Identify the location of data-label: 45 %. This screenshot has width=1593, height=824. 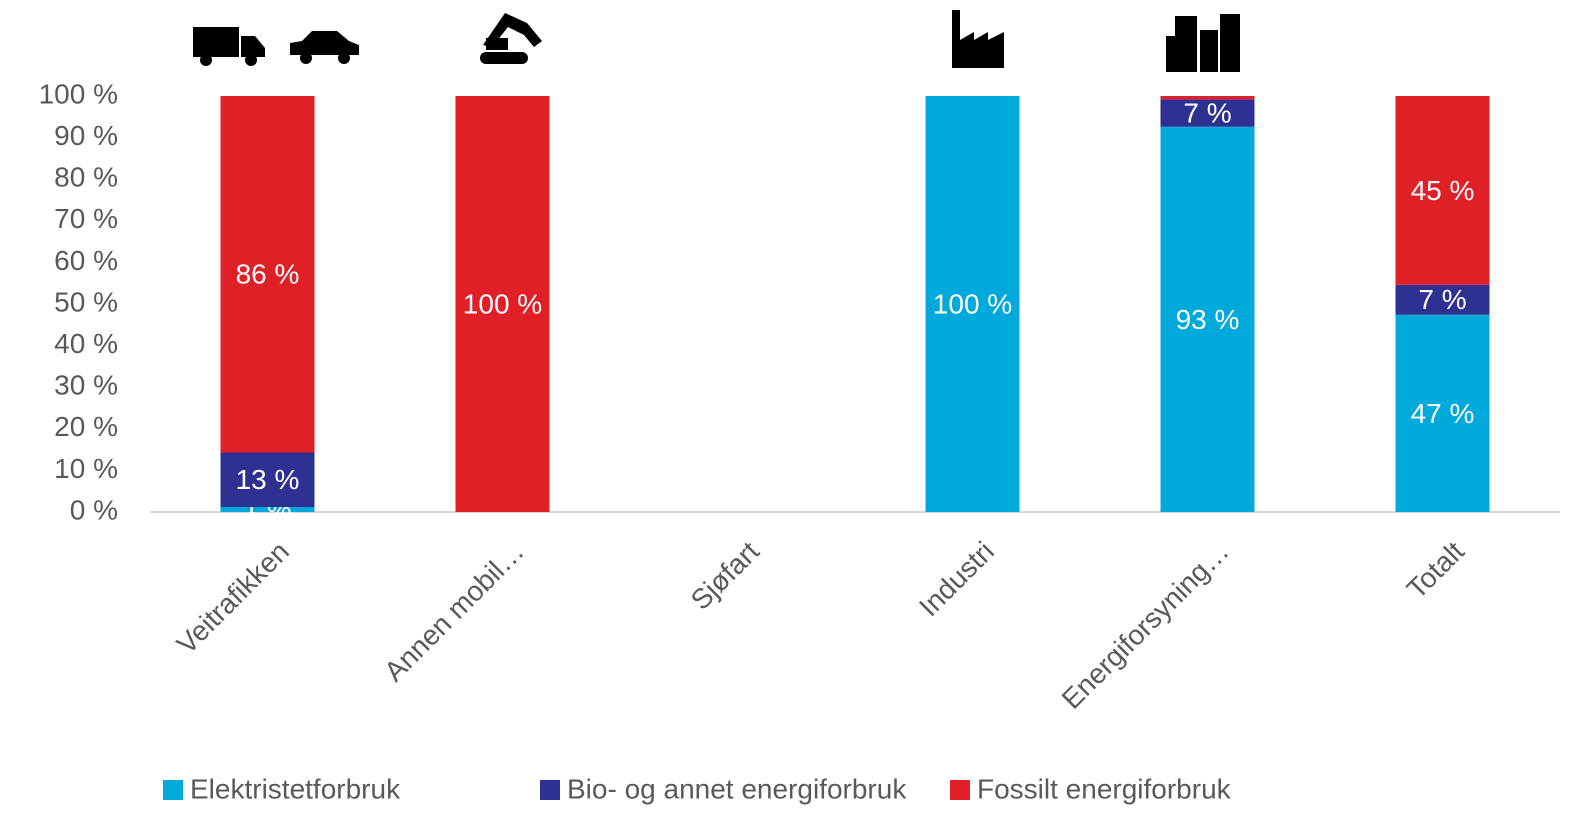
(1443, 190).